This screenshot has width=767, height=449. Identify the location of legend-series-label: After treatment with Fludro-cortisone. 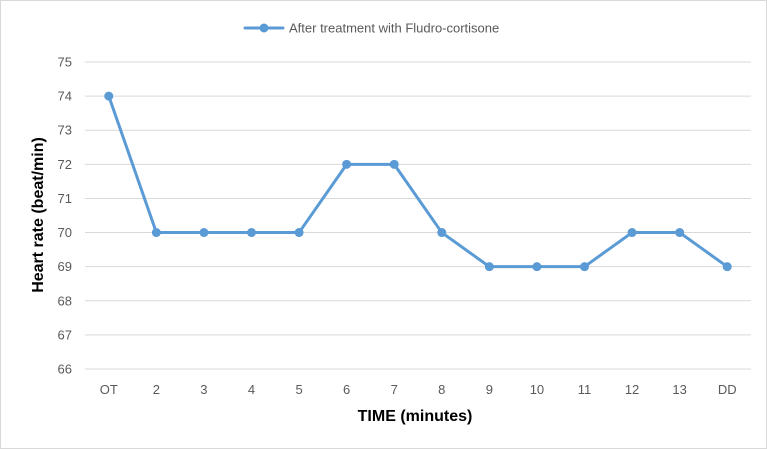
(394, 28).